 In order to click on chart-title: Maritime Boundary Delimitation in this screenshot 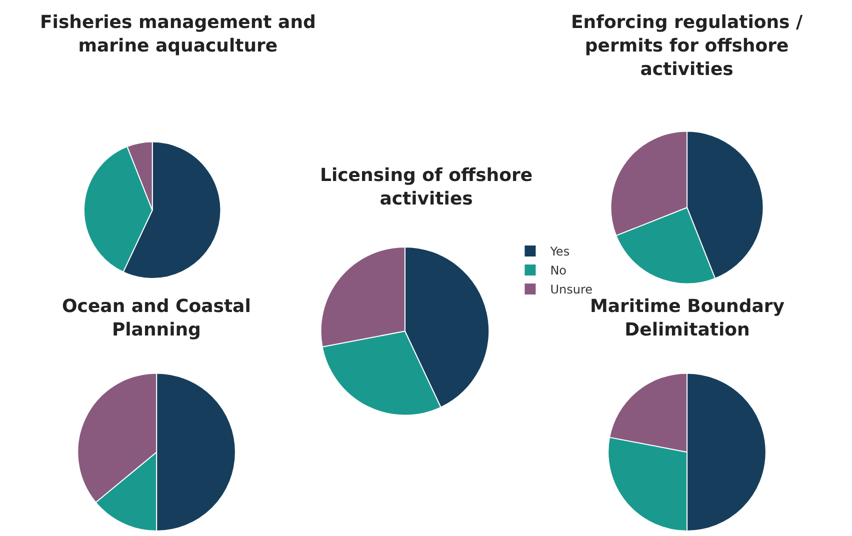, I will do `click(687, 318)`.